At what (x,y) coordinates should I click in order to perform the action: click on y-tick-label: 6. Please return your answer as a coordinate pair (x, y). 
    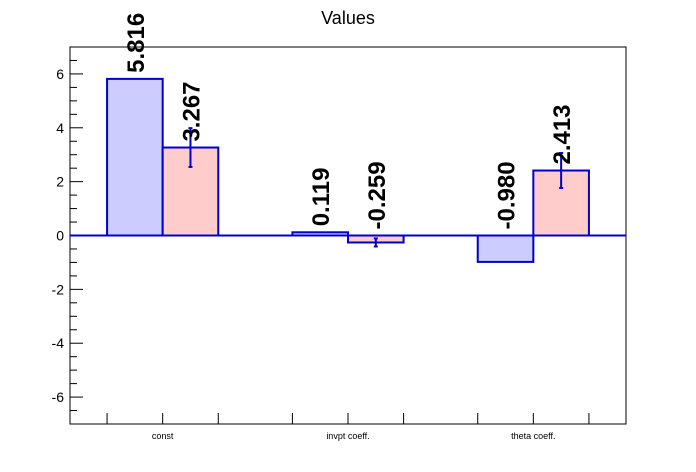
    Looking at the image, I should click on (60, 74).